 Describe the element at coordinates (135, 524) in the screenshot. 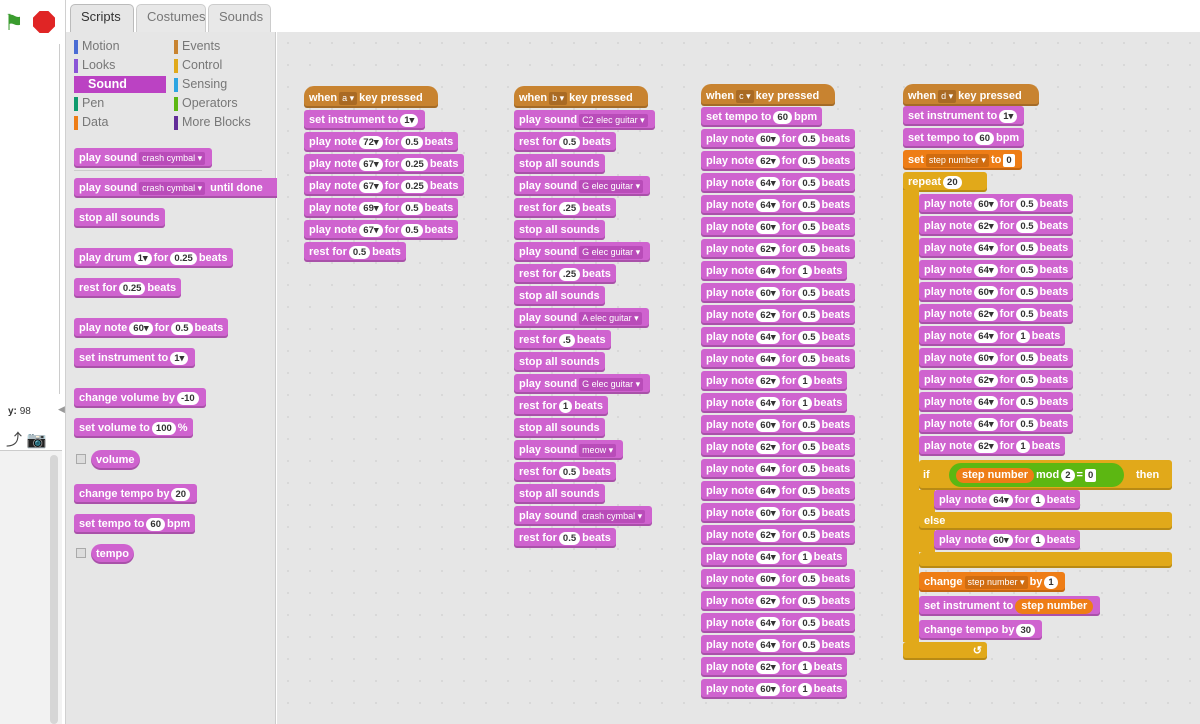

I see `palette-set-tempo: set tempo to 60 bpm` at that location.